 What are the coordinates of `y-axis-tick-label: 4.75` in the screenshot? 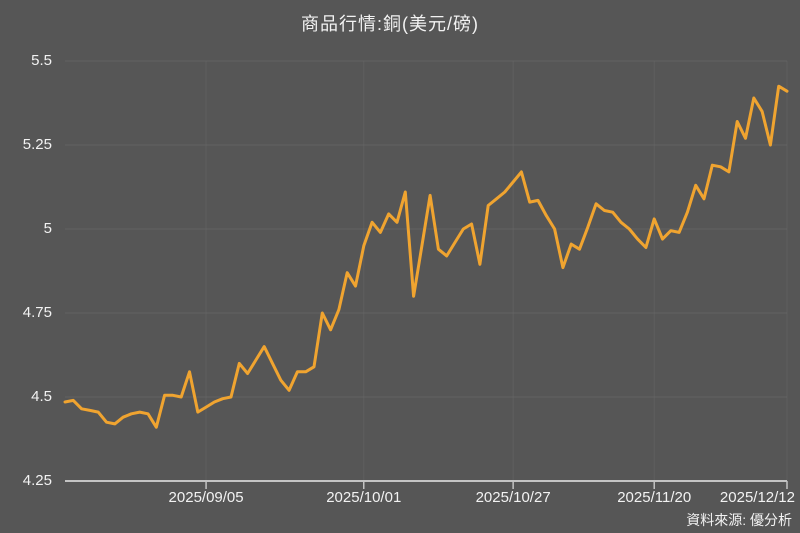 It's located at (37, 312).